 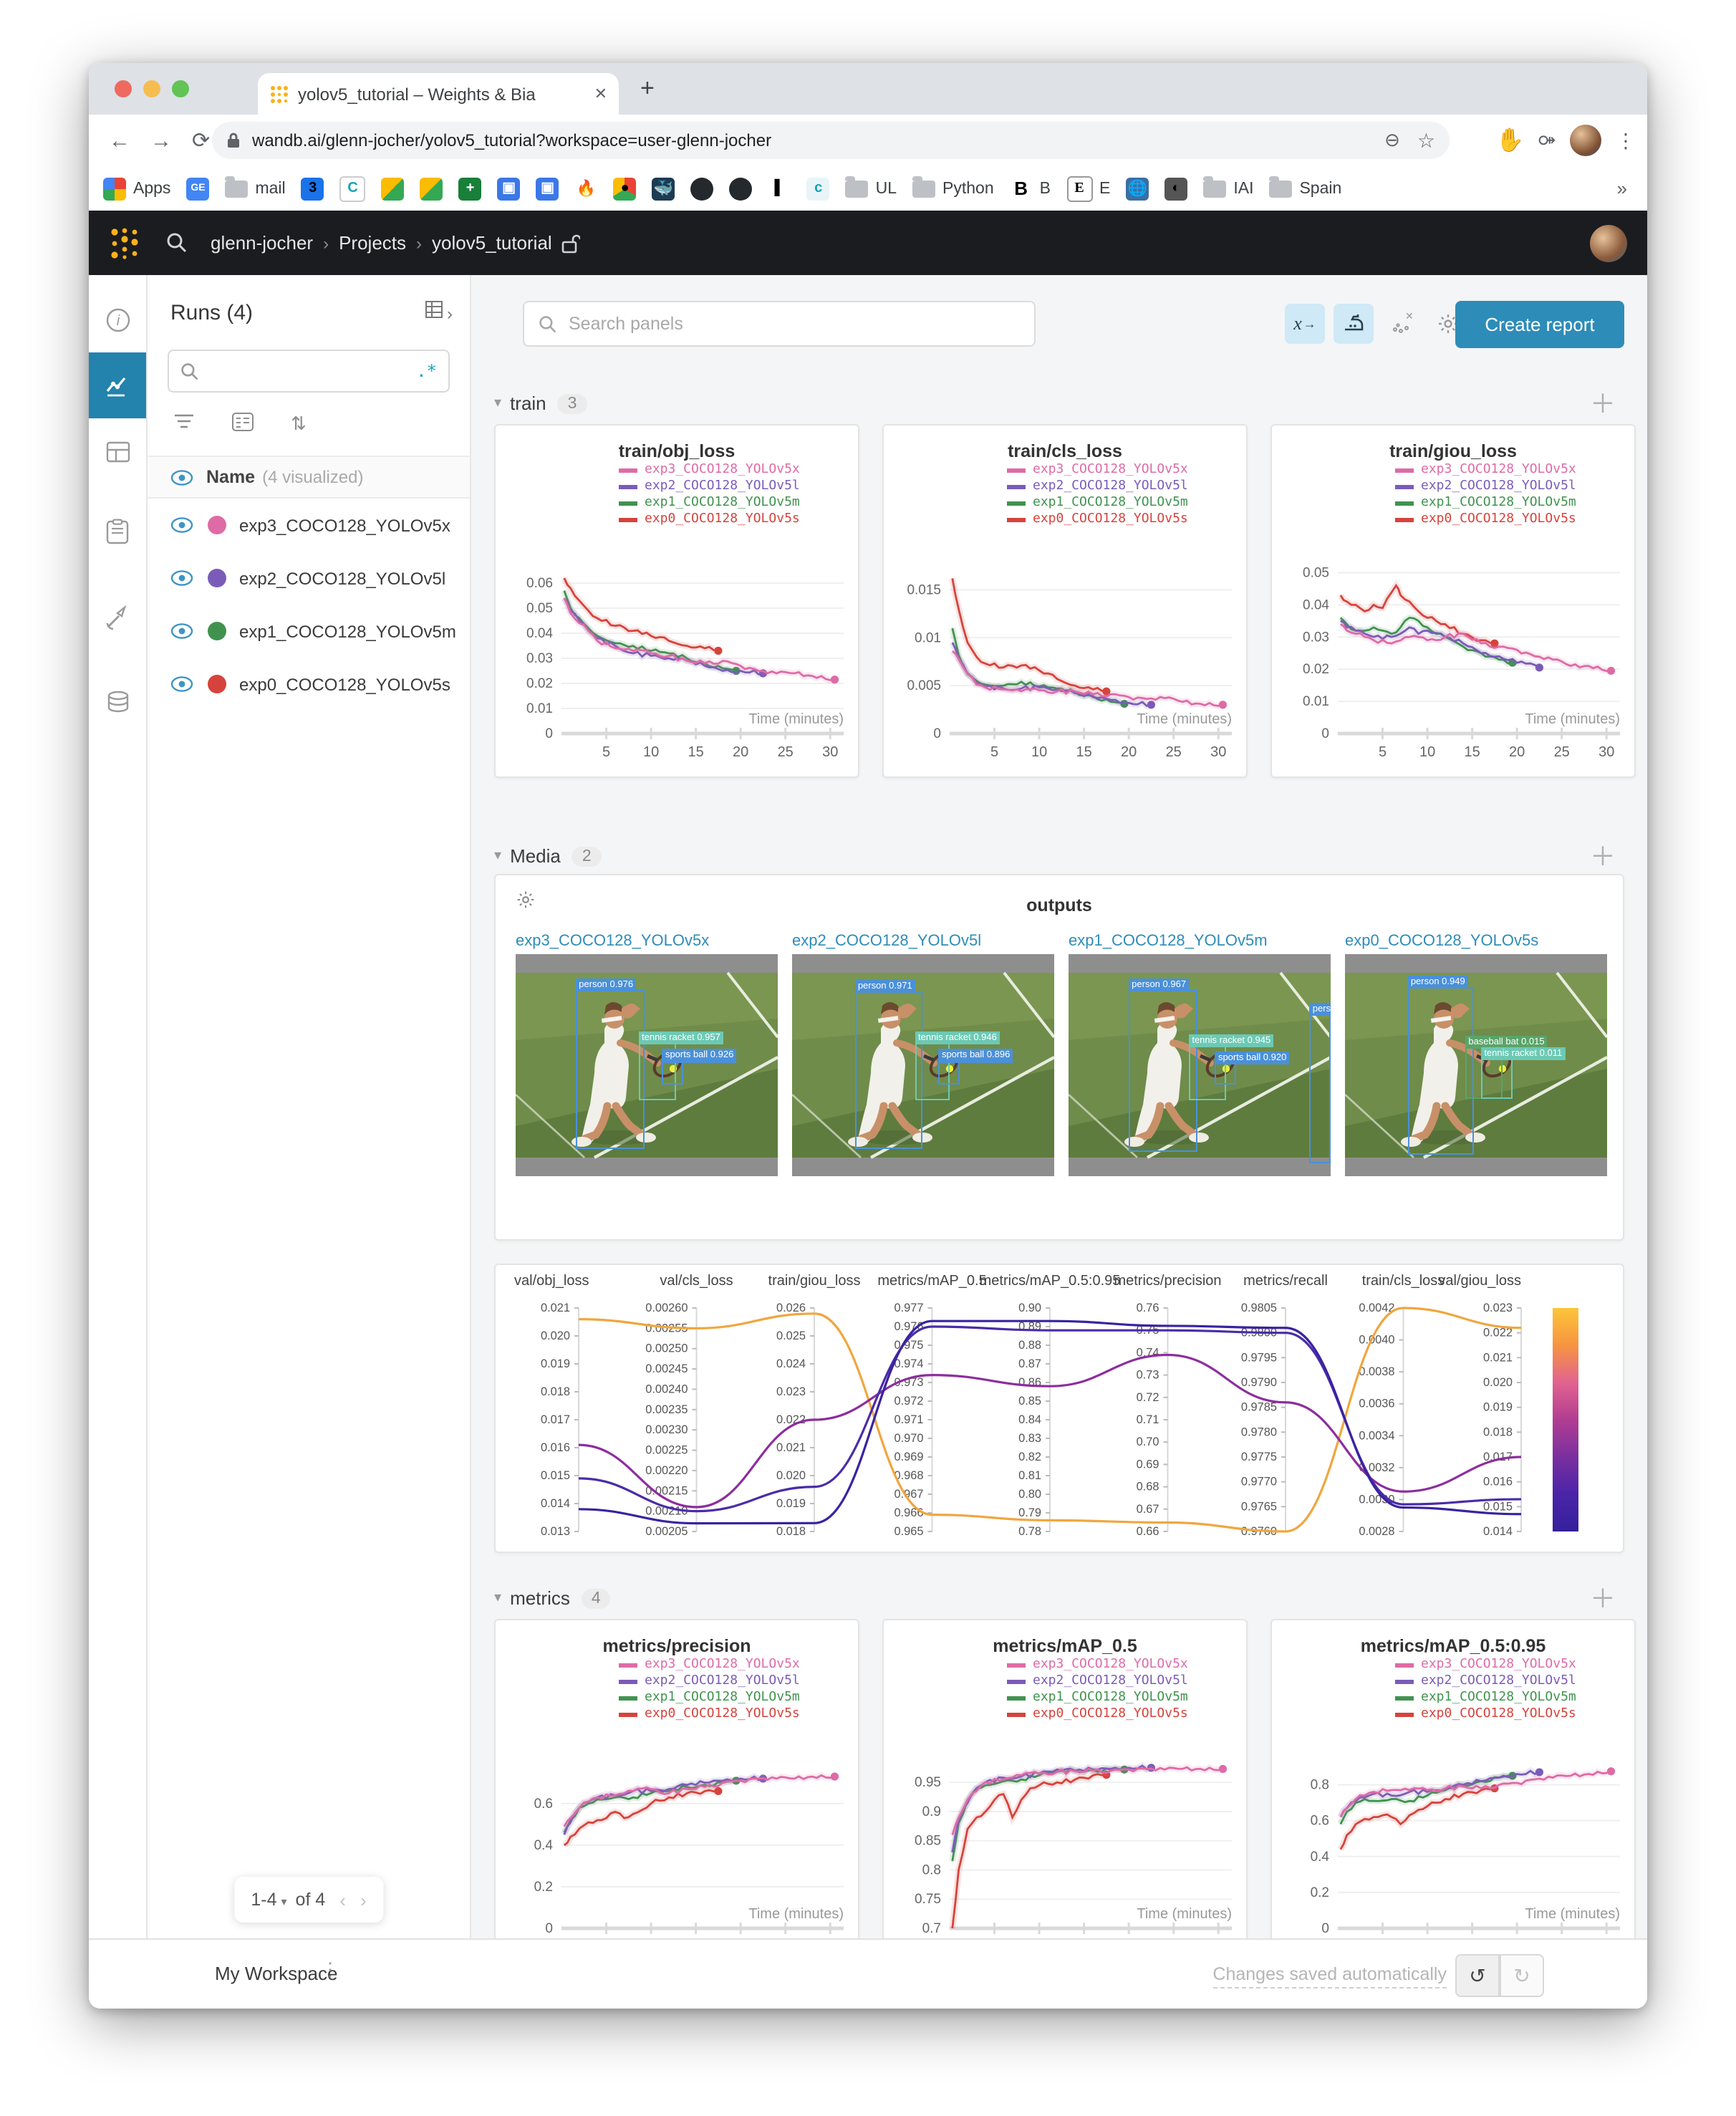 What do you see at coordinates (136, 188) in the screenshot?
I see `bookmark-item: Apps` at bounding box center [136, 188].